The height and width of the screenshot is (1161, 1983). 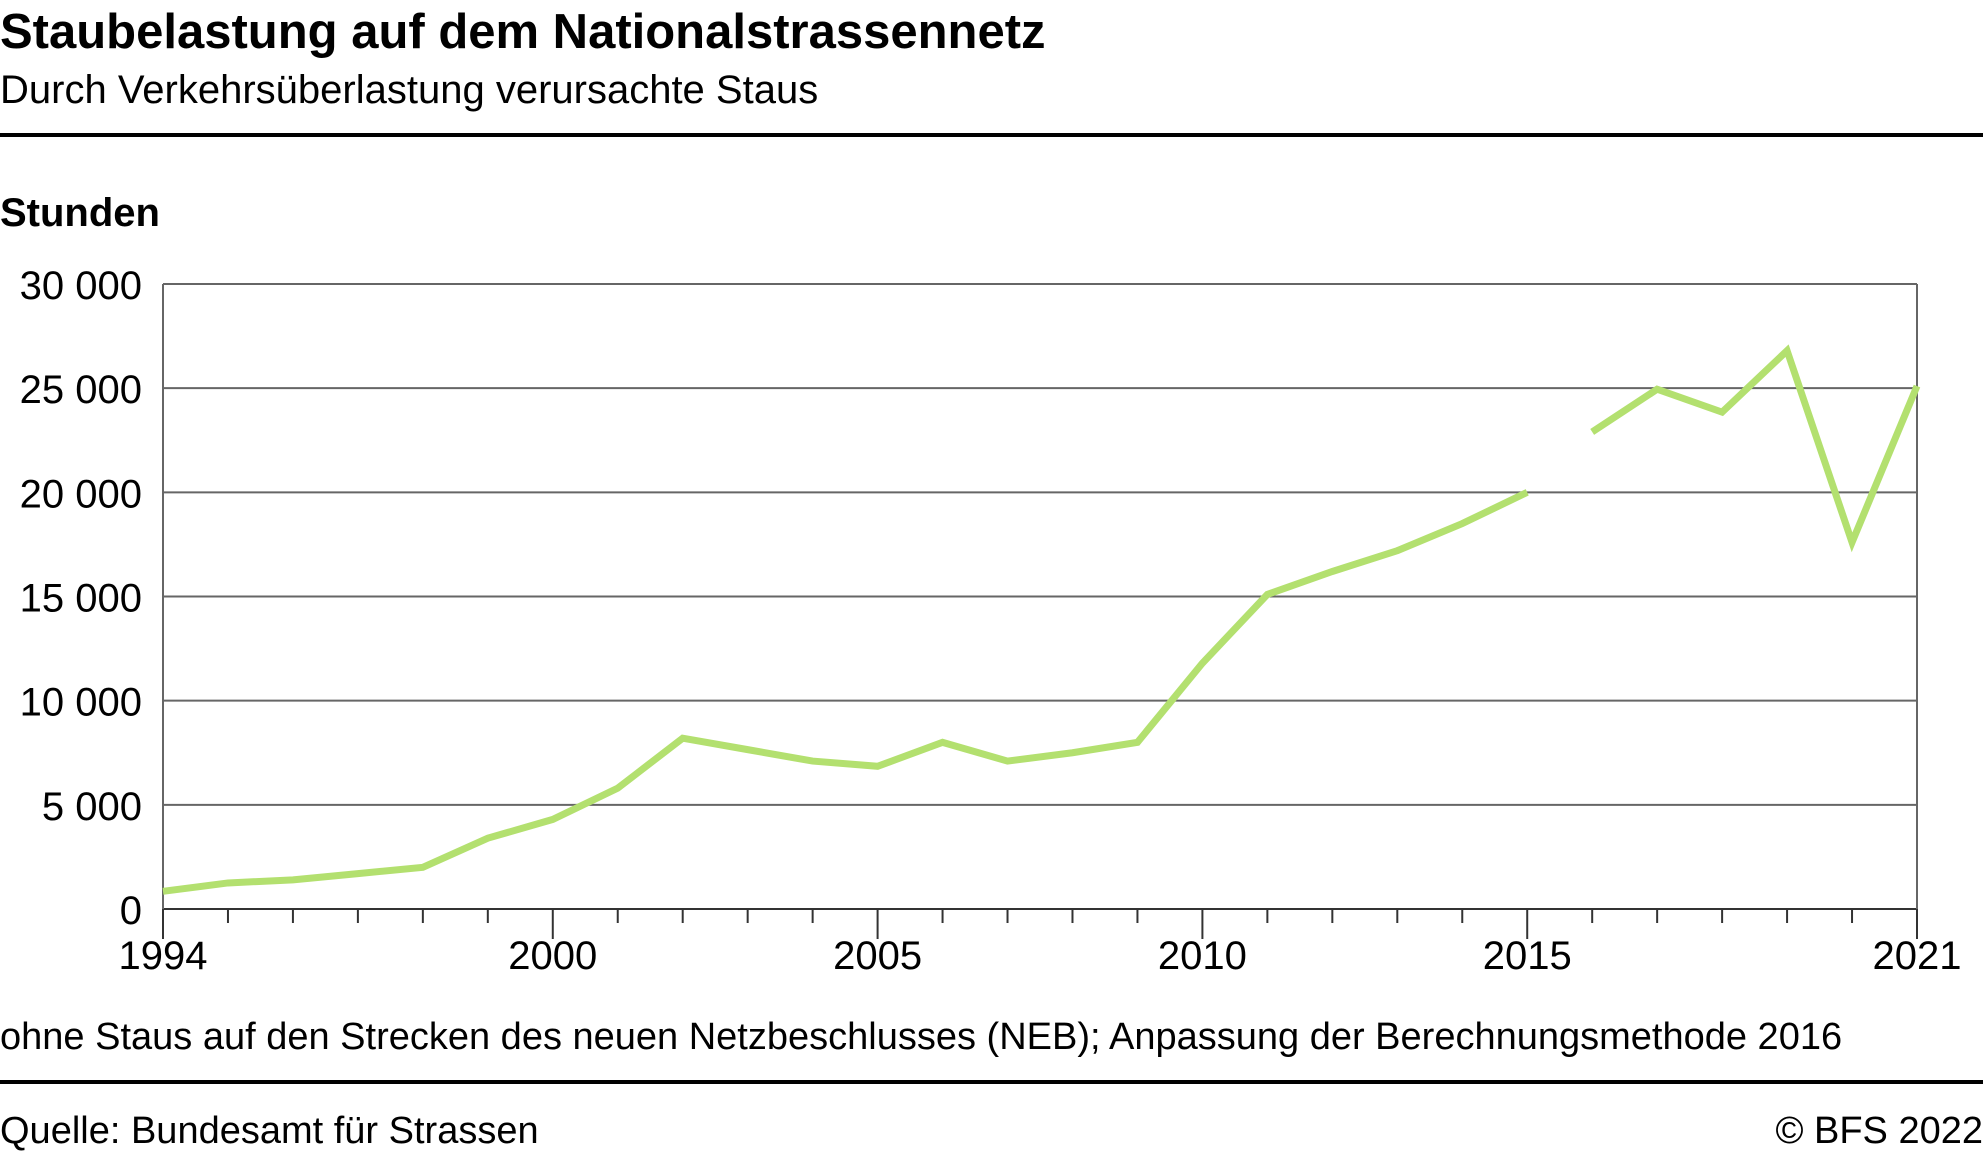 What do you see at coordinates (1879, 1131) in the screenshot?
I see `copyright-label: © BFS 2022` at bounding box center [1879, 1131].